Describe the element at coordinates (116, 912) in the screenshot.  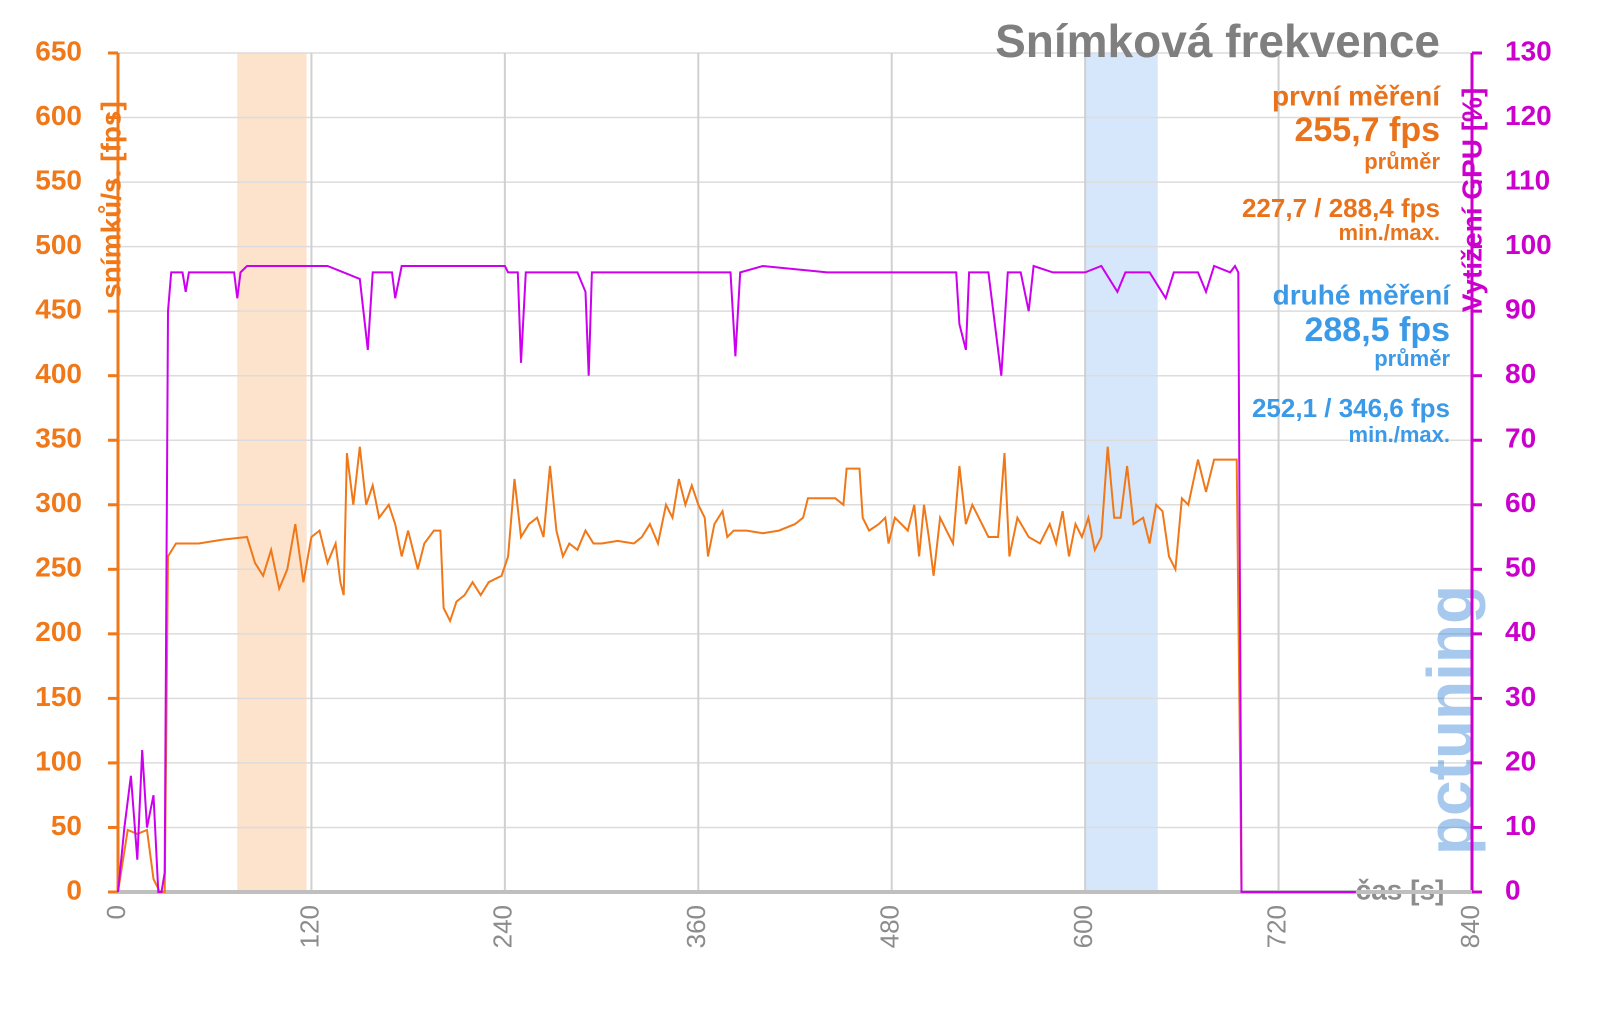
I see `x-tick-label: 0` at that location.